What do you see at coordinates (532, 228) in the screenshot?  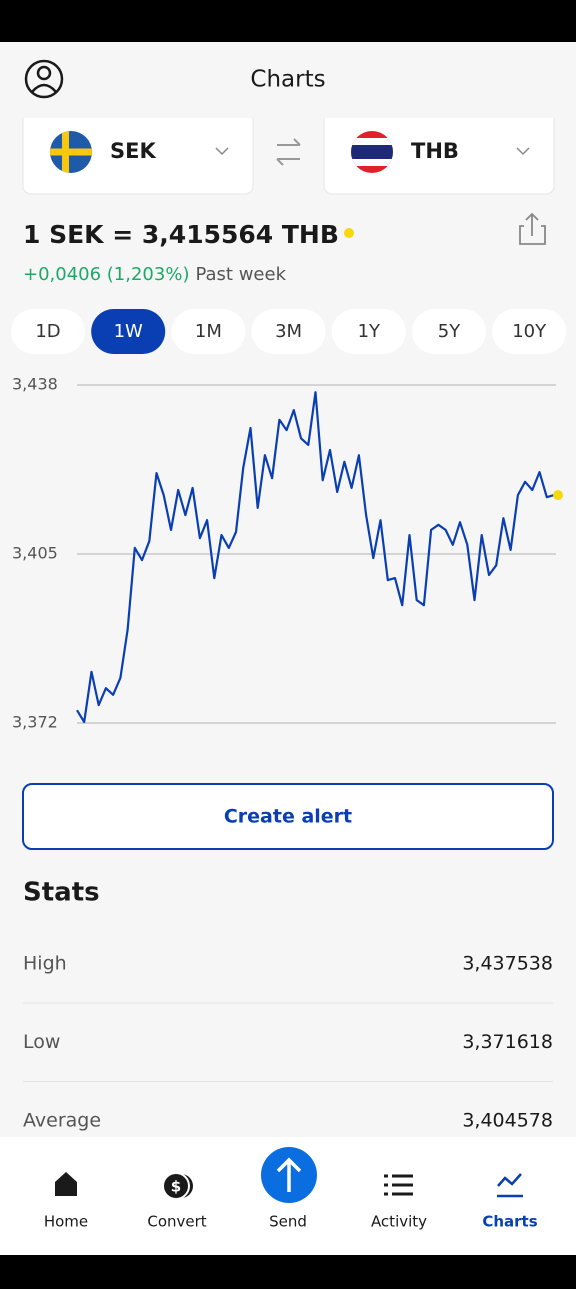 I see `share-icon` at bounding box center [532, 228].